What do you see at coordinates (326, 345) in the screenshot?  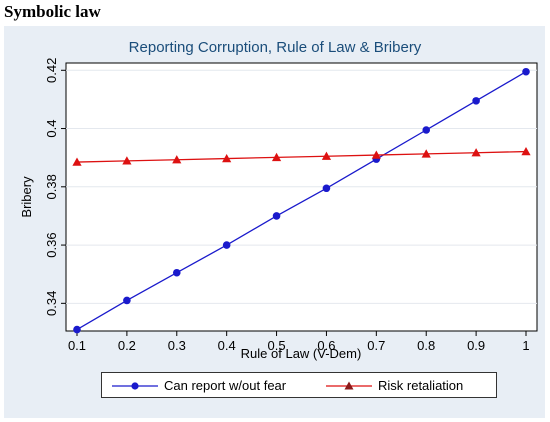 I see `x-tick-label: 0.6` at bounding box center [326, 345].